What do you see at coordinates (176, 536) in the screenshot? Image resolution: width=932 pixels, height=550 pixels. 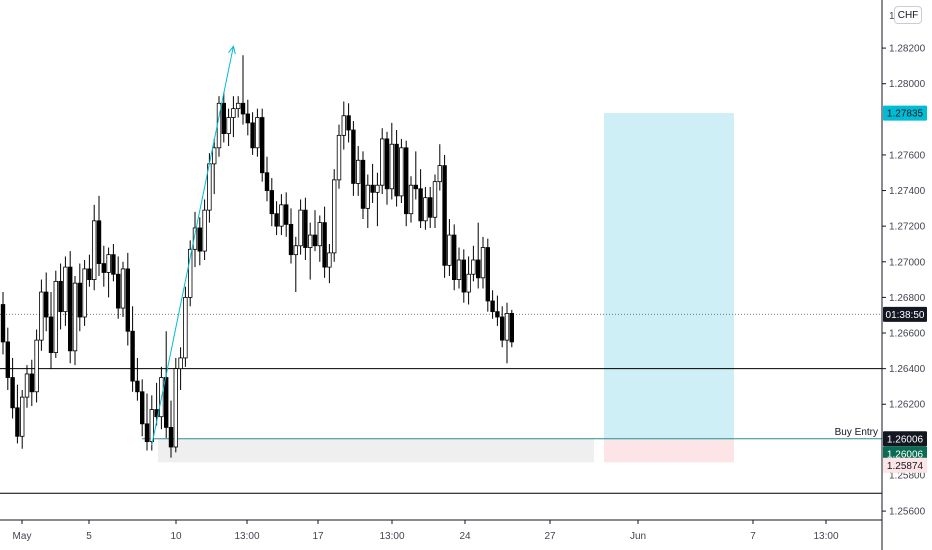 I see `x-tick-label: 10` at bounding box center [176, 536].